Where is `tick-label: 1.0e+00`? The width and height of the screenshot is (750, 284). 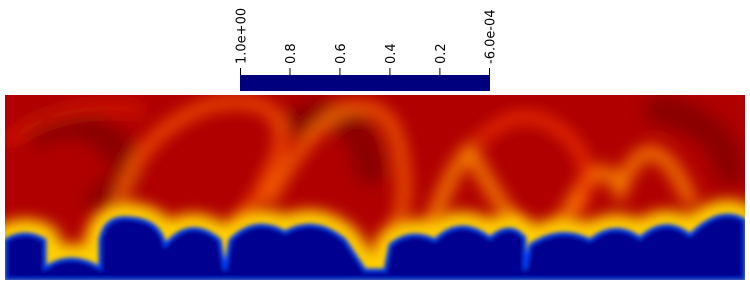
tick-label: 1.0e+00 is located at coordinates (242, 36).